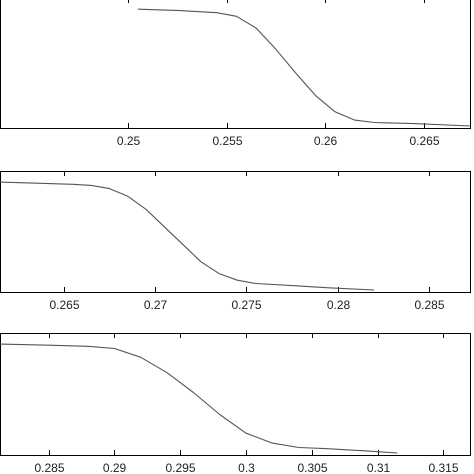 The image size is (474, 474). I want to click on x-tick-label: 0.31, so click(379, 467).